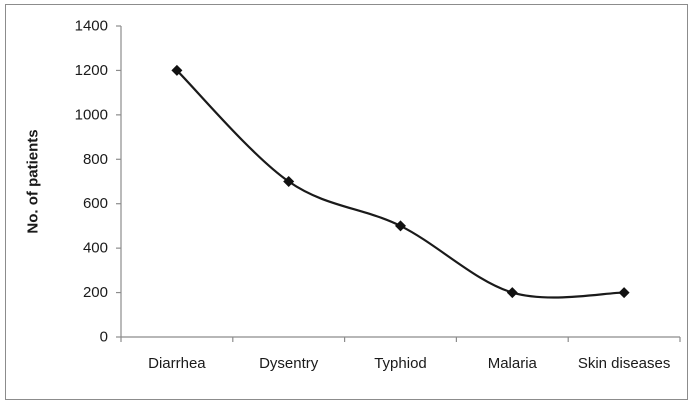  Describe the element at coordinates (91, 26) in the screenshot. I see `y-tick-label: 1400` at that location.